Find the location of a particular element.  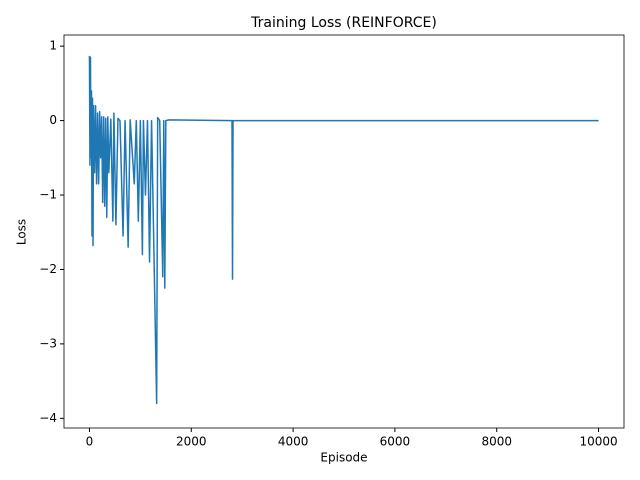

x-tick-label: 2000 is located at coordinates (191, 442).